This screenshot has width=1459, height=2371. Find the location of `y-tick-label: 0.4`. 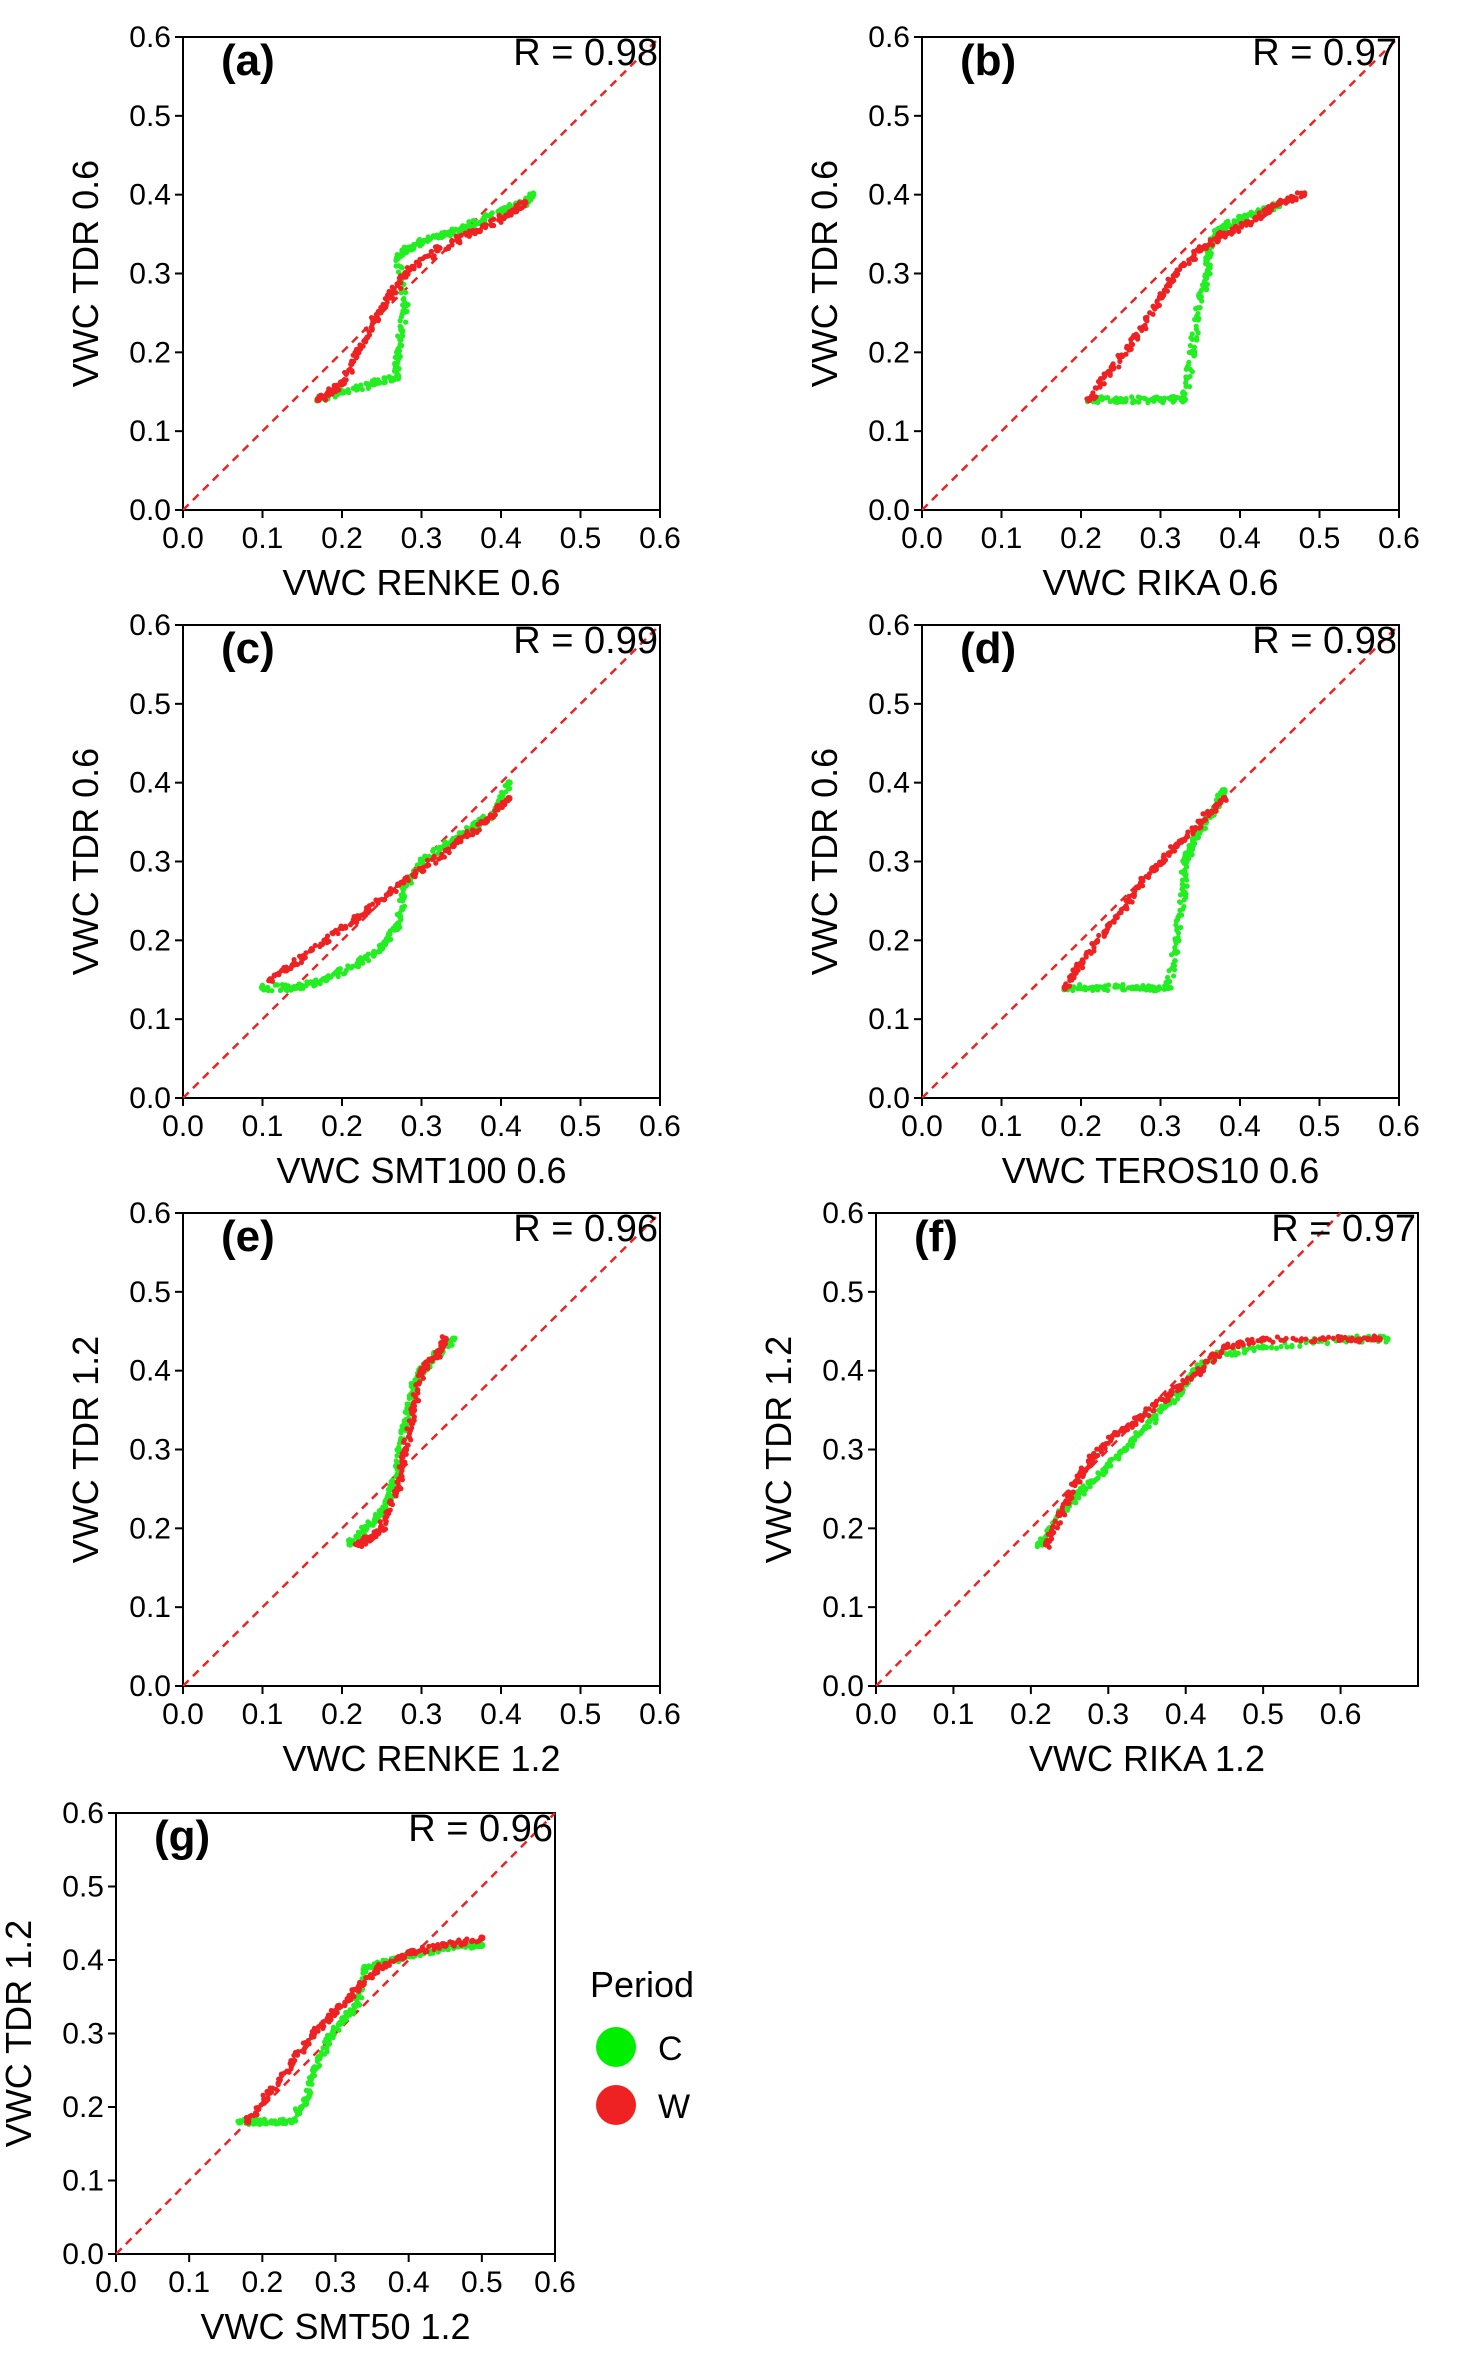

y-tick-label: 0.4 is located at coordinates (83, 1960).